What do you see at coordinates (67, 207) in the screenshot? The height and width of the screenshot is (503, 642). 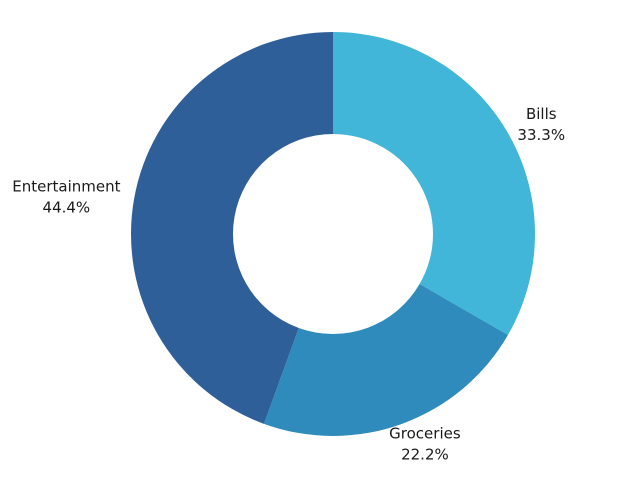 I see `slice-percent-entertainment: 44.4%` at bounding box center [67, 207].